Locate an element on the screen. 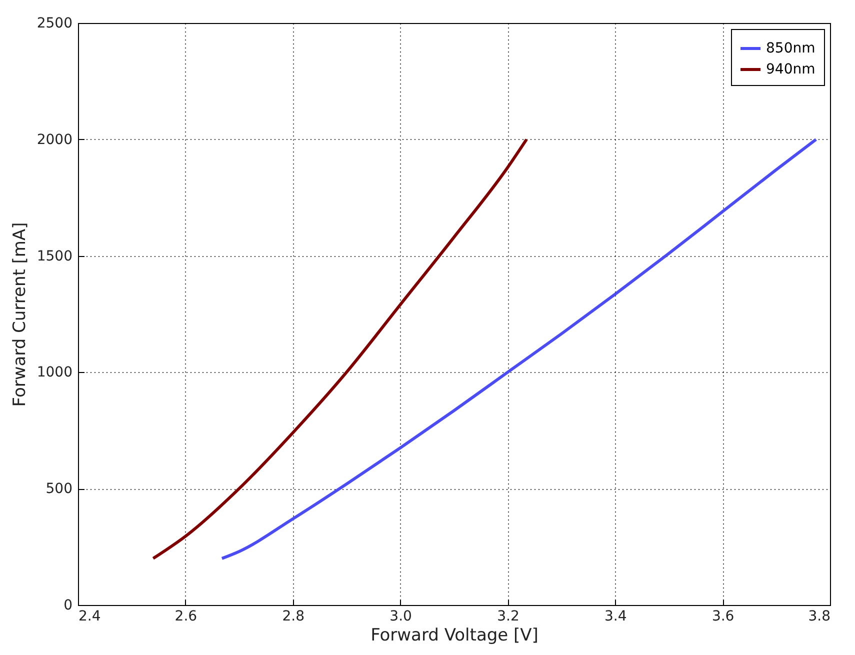 The width and height of the screenshot is (855, 655). x-tick-label: 3.0 is located at coordinates (401, 616).